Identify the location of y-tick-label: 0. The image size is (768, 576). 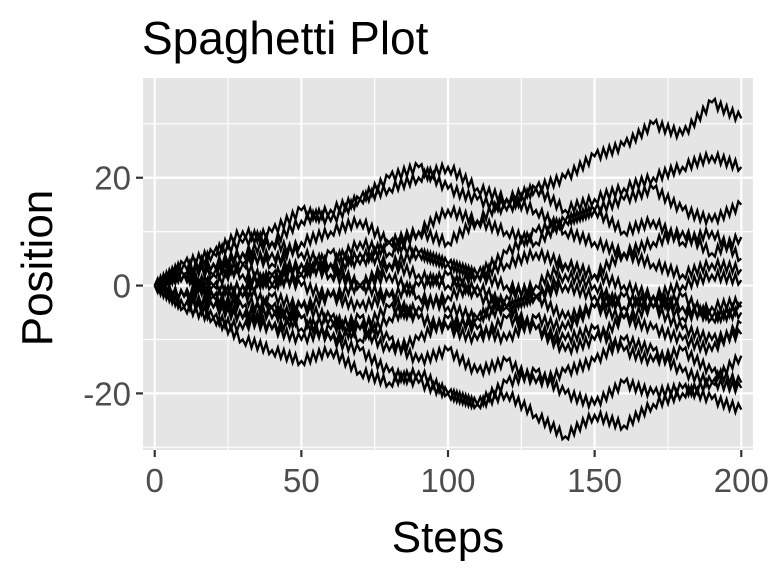
(122, 286).